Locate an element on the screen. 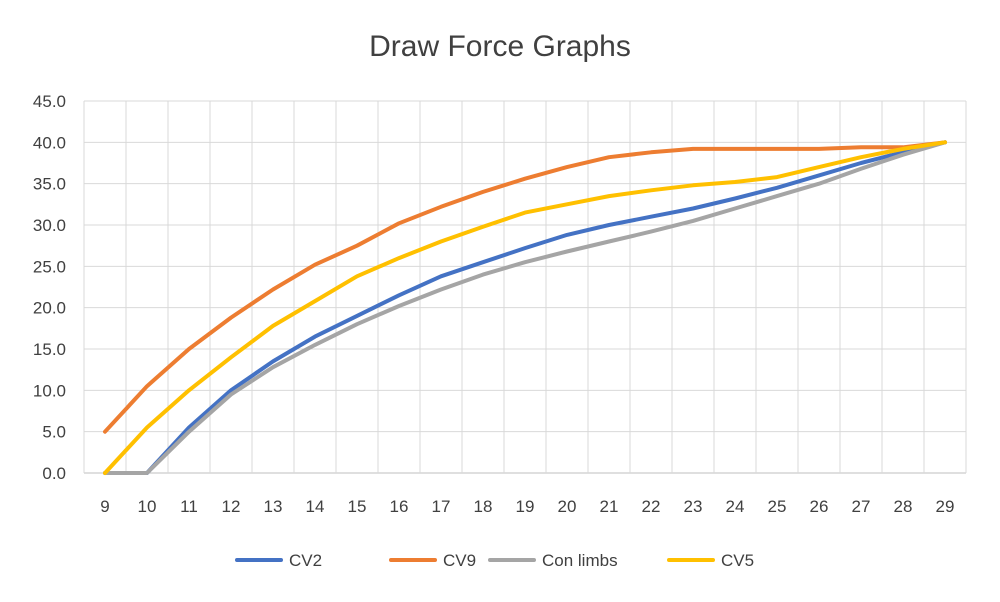 This screenshot has width=1000, height=602. x-tick-label: 21 is located at coordinates (609, 506).